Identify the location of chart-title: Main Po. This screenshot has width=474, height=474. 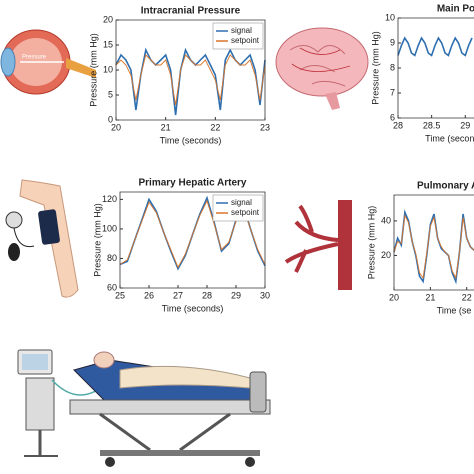
(455, 9).